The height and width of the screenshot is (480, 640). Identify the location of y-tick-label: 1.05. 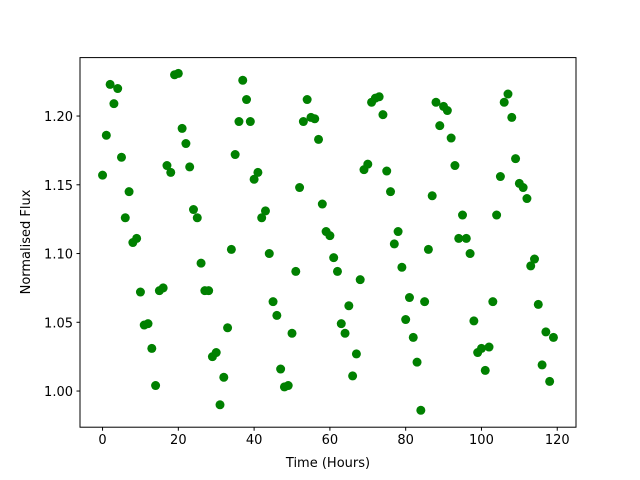
(58, 323).